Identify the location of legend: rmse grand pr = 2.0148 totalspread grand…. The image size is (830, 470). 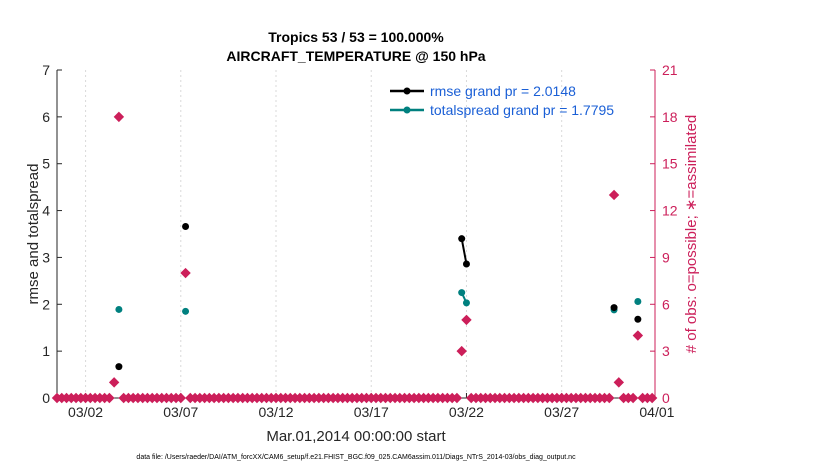
(502, 100).